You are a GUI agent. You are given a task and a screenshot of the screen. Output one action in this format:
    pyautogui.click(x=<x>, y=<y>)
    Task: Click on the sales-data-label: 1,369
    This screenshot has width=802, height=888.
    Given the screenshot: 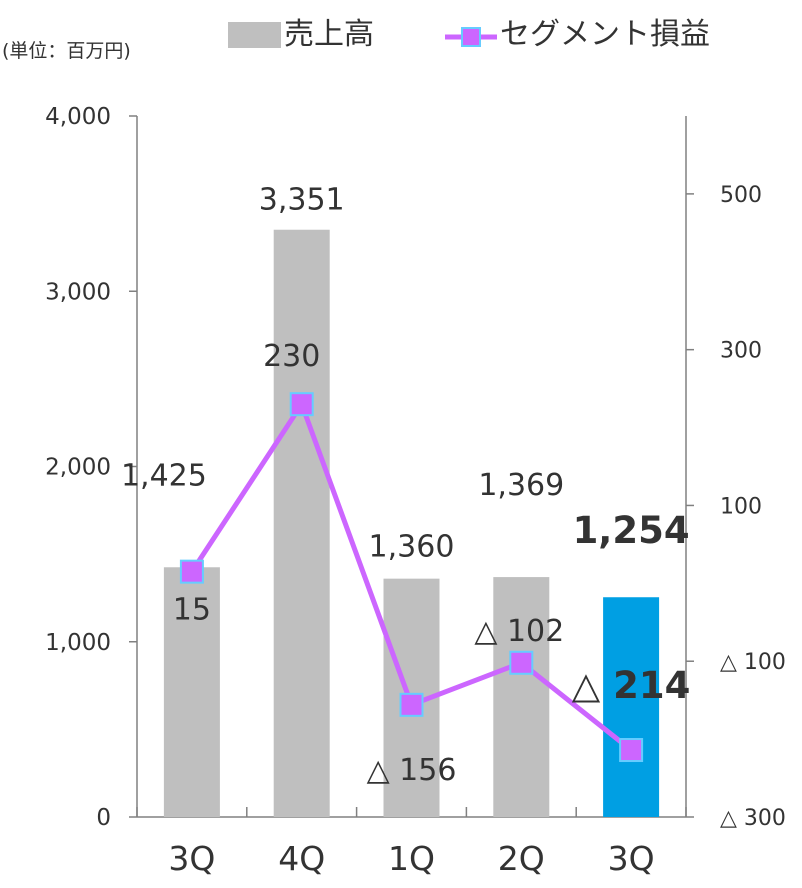 What is the action you would take?
    pyautogui.click(x=521, y=485)
    